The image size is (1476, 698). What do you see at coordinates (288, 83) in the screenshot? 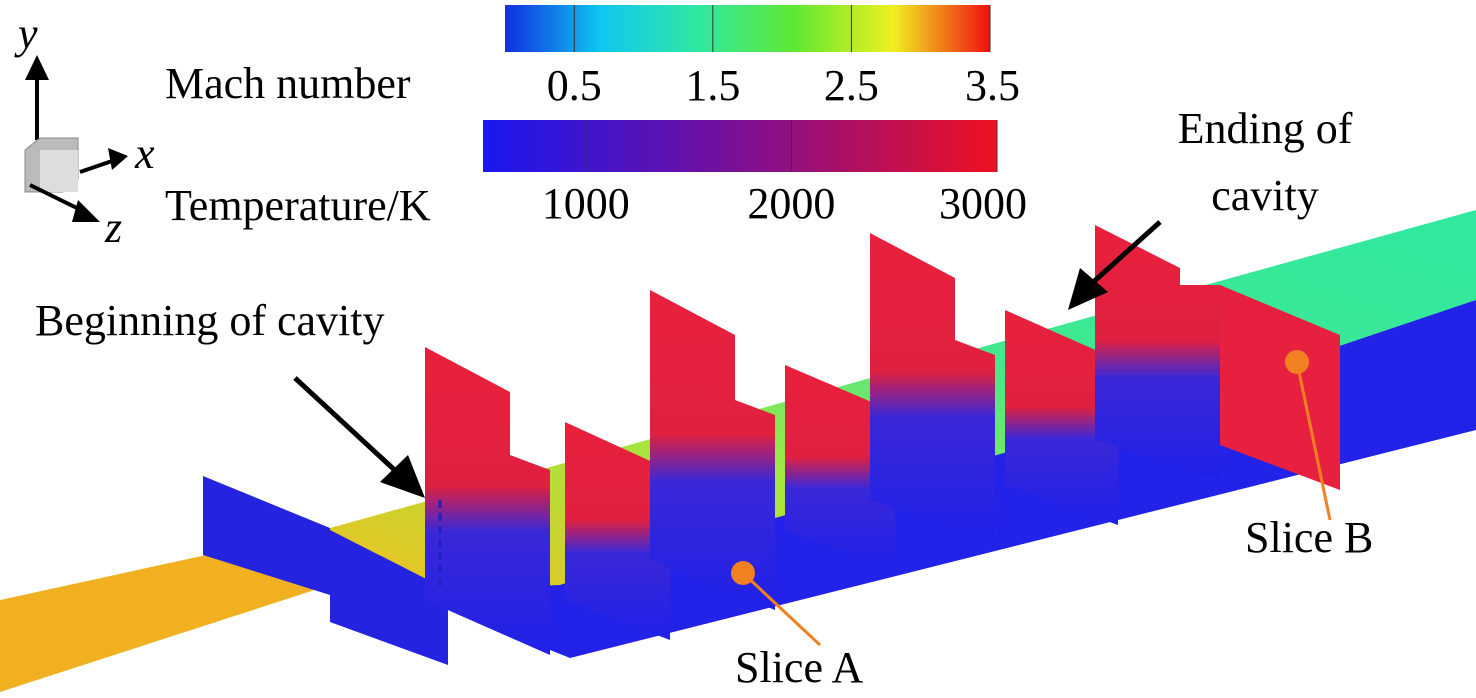
I see `colorbar-label: Mach number` at bounding box center [288, 83].